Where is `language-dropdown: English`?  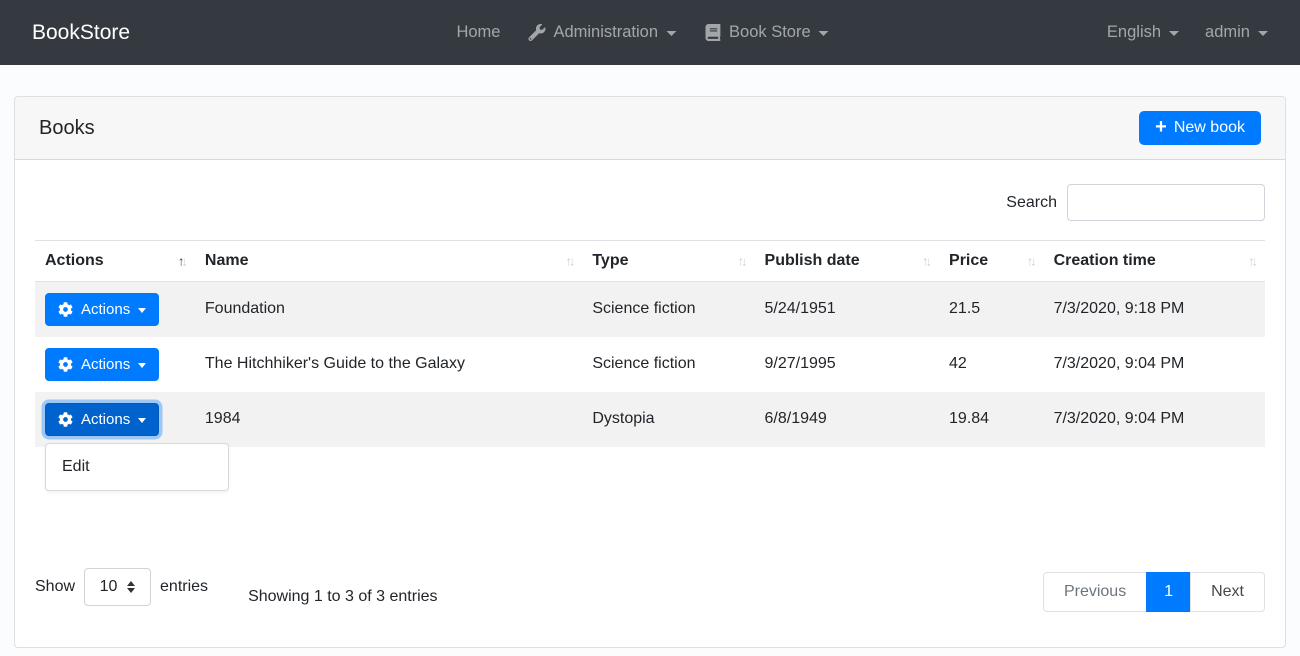 language-dropdown: English is located at coordinates (1143, 32).